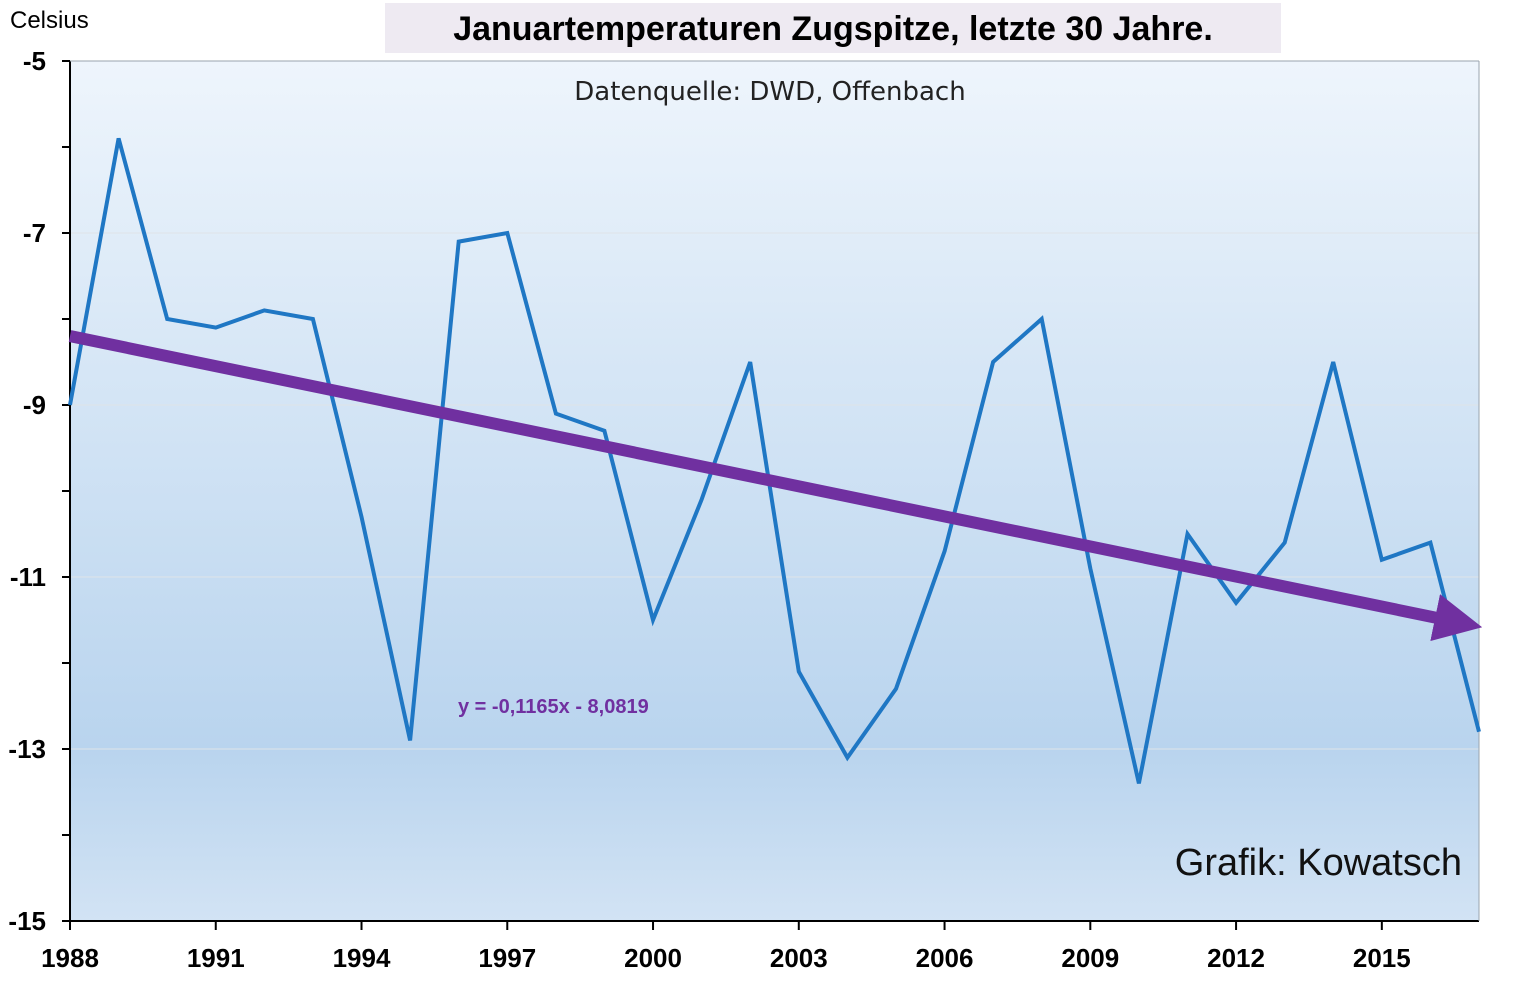 Image resolution: width=1527 pixels, height=988 pixels. Describe the element at coordinates (34, 405) in the screenshot. I see `y-tick-label: -9` at that location.